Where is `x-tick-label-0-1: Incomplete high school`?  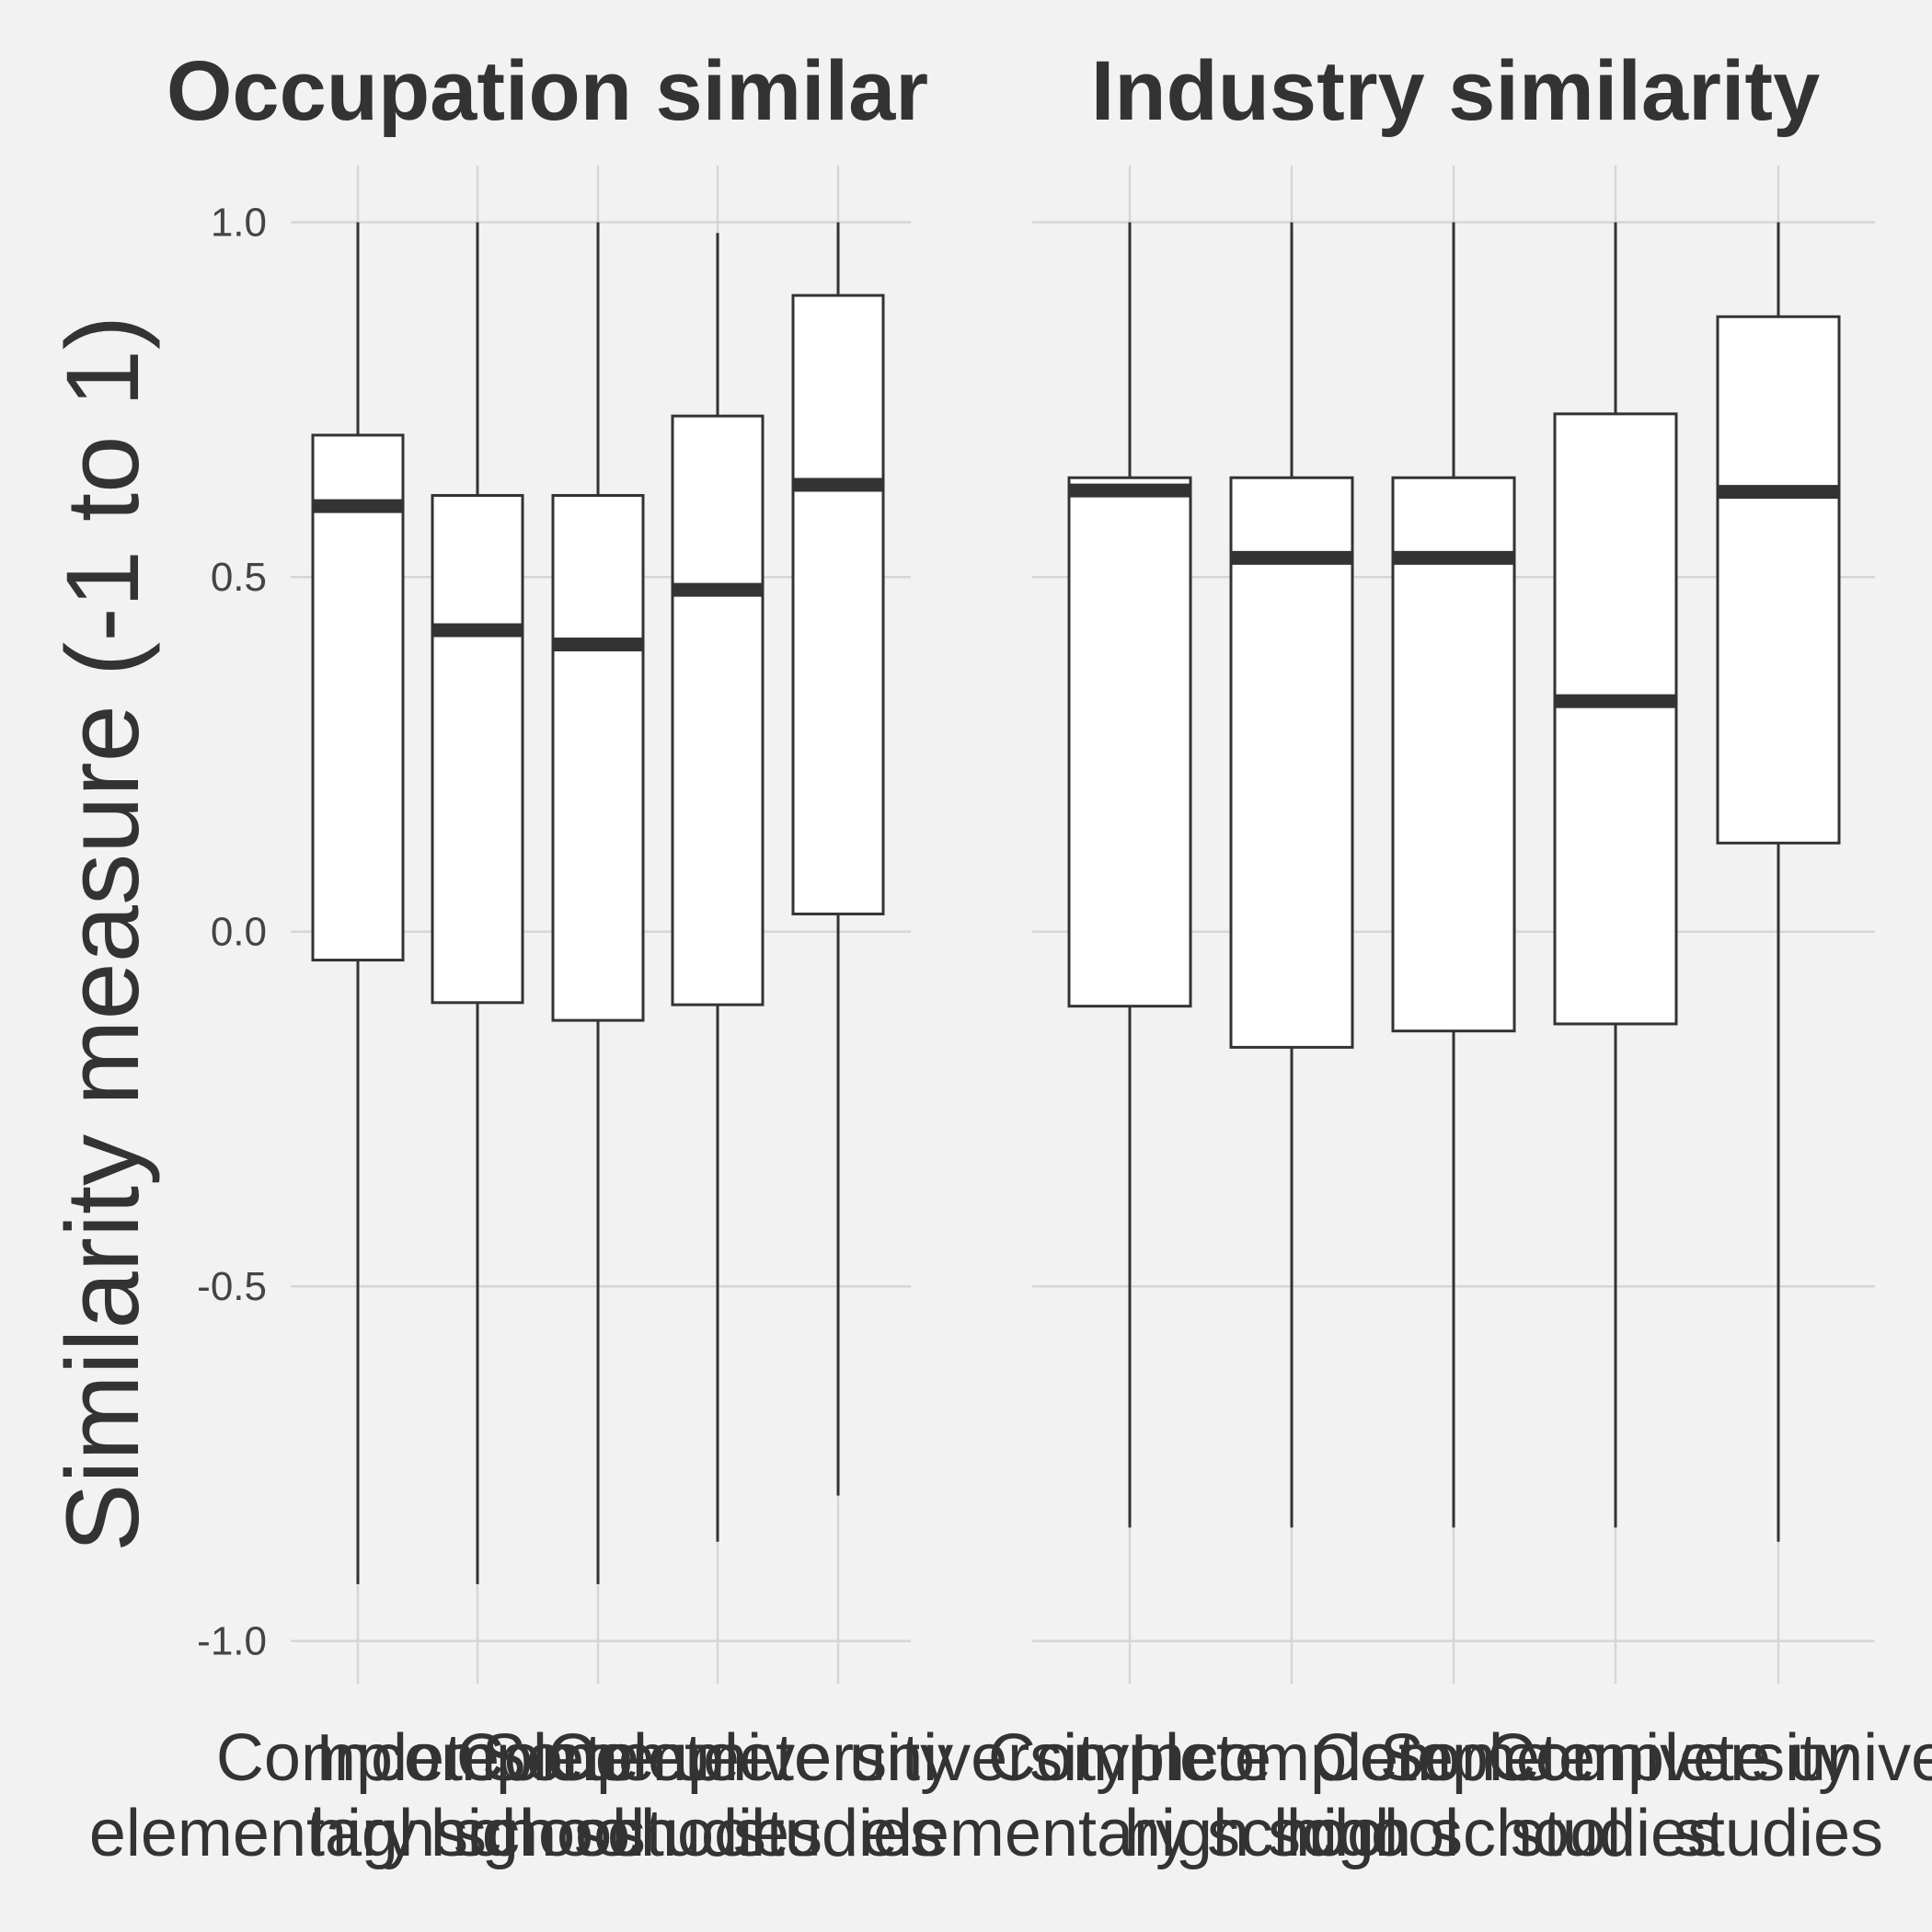 x-tick-label-0-1: Incomplete high school is located at coordinates (477, 1795).